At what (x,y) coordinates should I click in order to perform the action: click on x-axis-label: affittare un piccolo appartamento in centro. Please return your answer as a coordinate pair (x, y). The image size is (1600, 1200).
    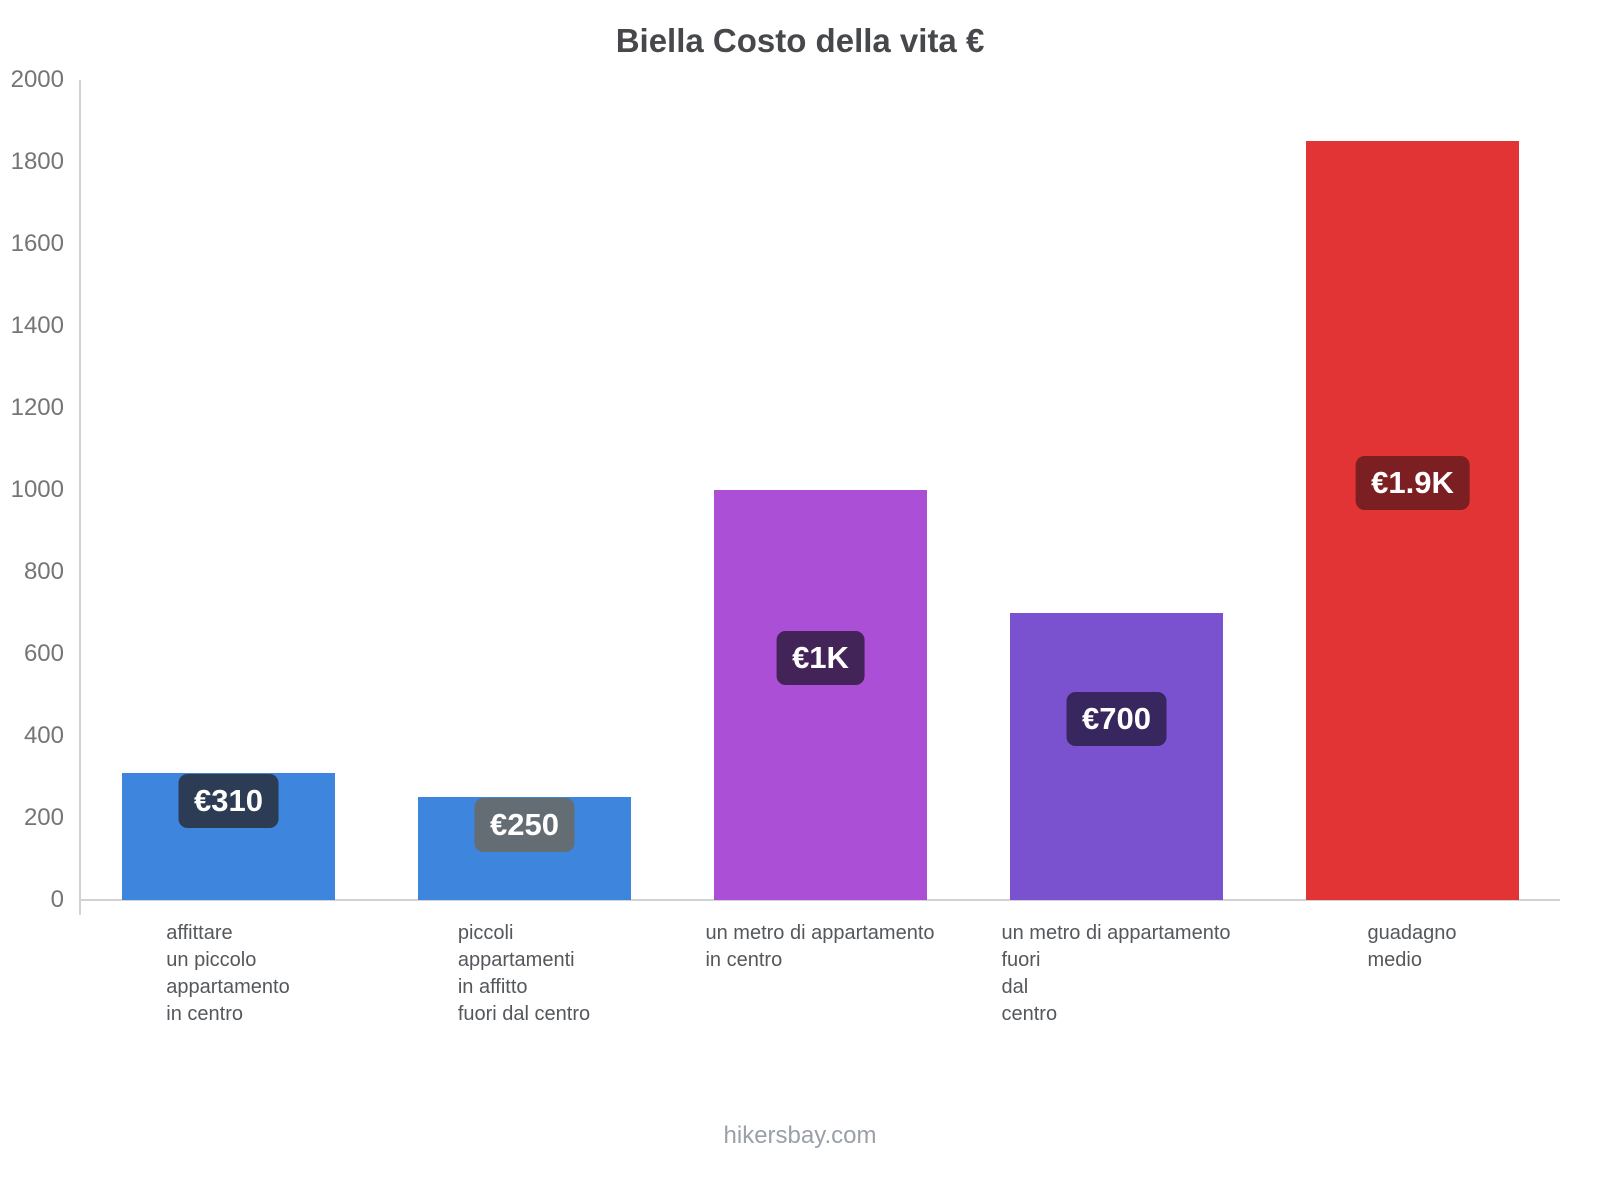
    Looking at the image, I should click on (228, 974).